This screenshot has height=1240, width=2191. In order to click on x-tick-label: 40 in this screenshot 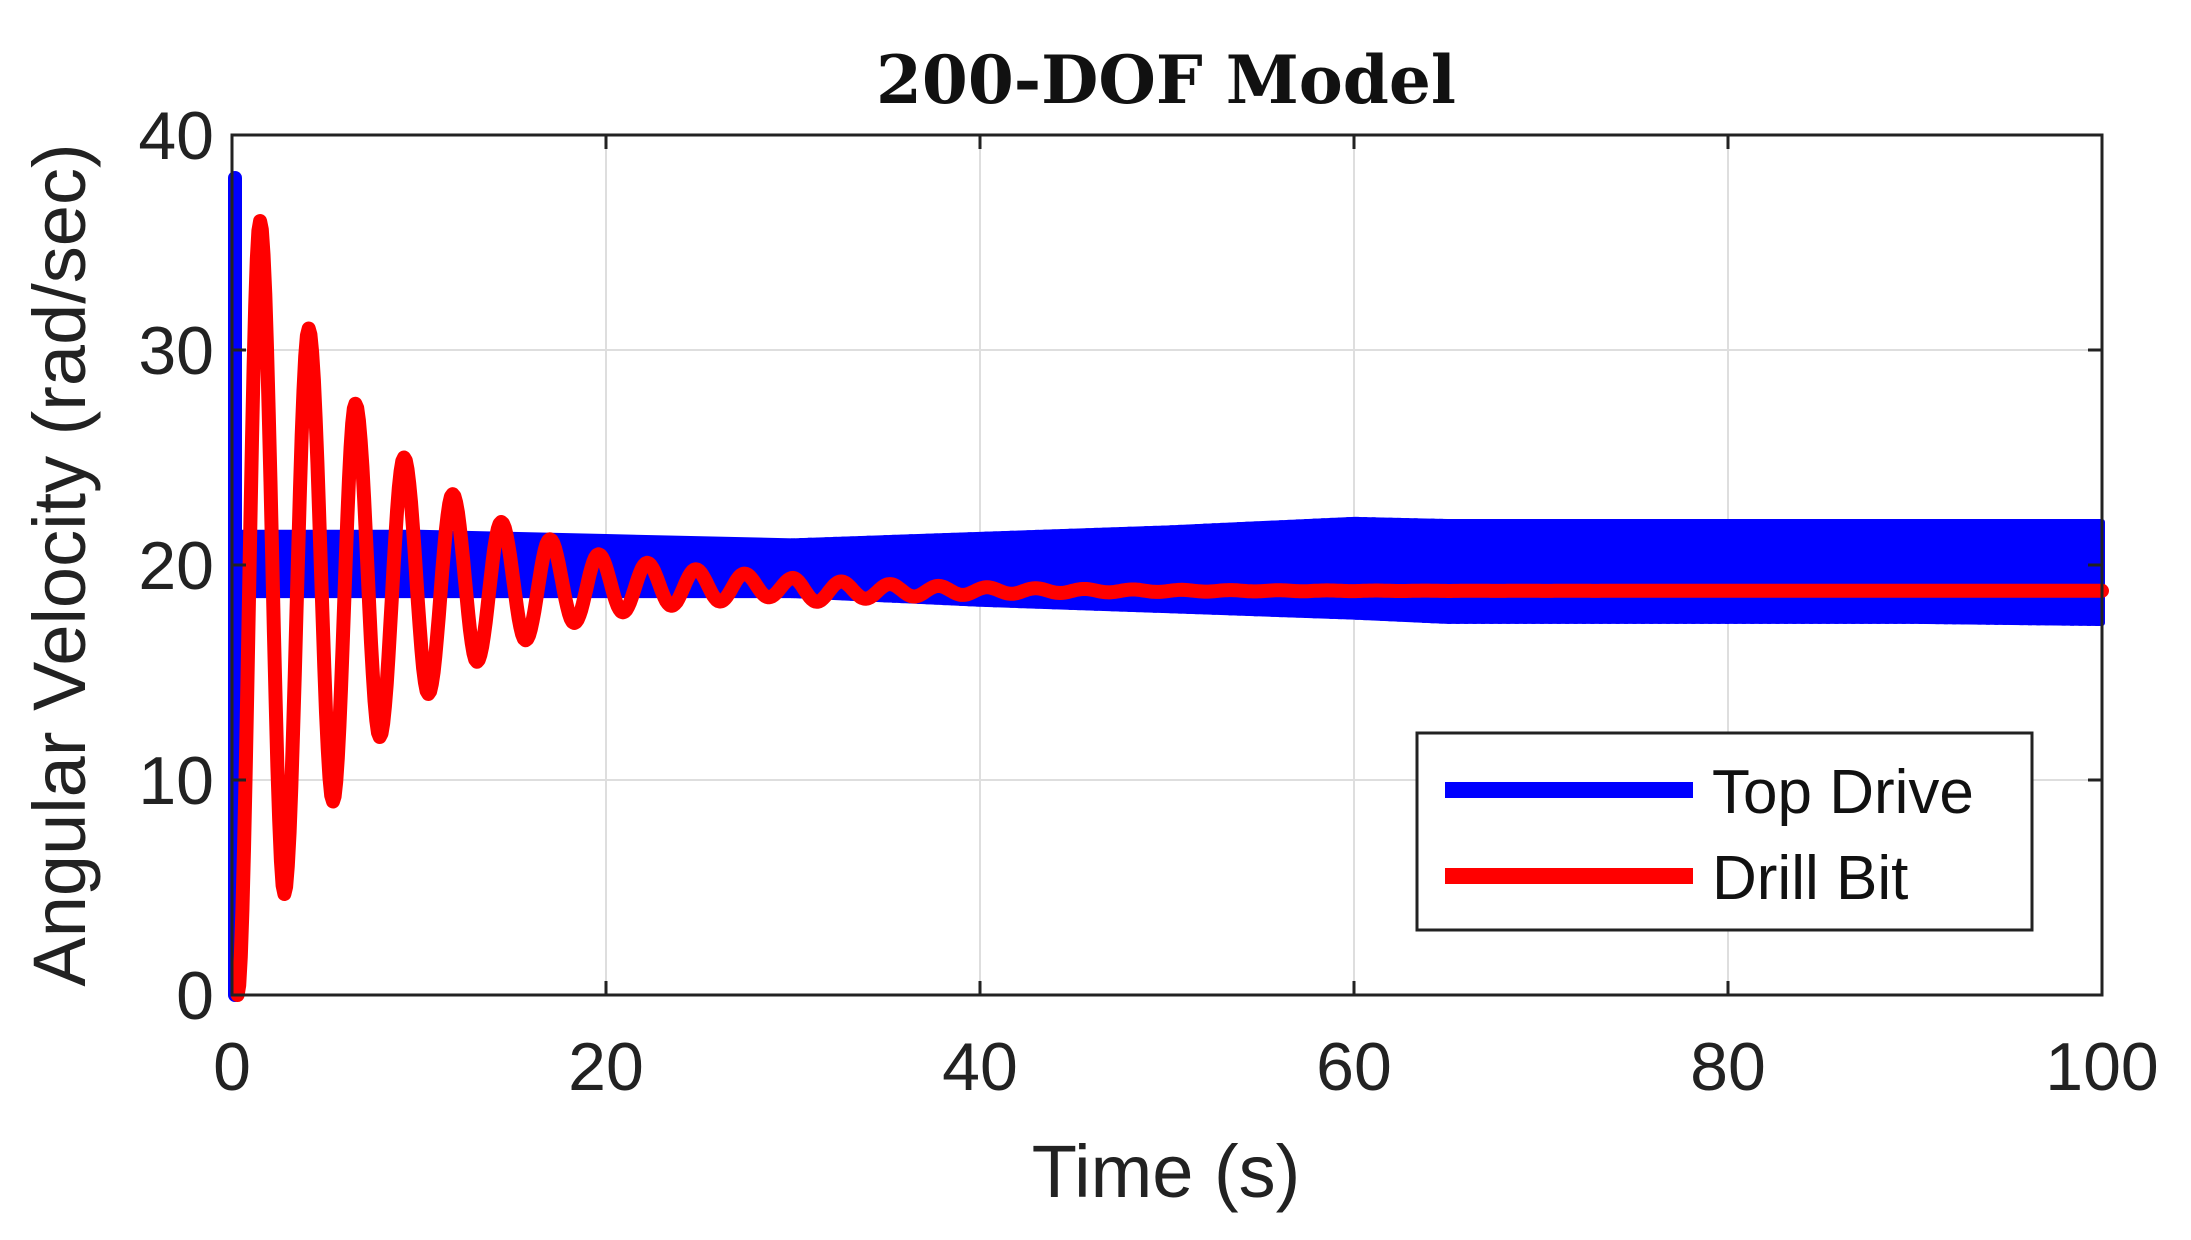, I will do `click(980, 1067)`.